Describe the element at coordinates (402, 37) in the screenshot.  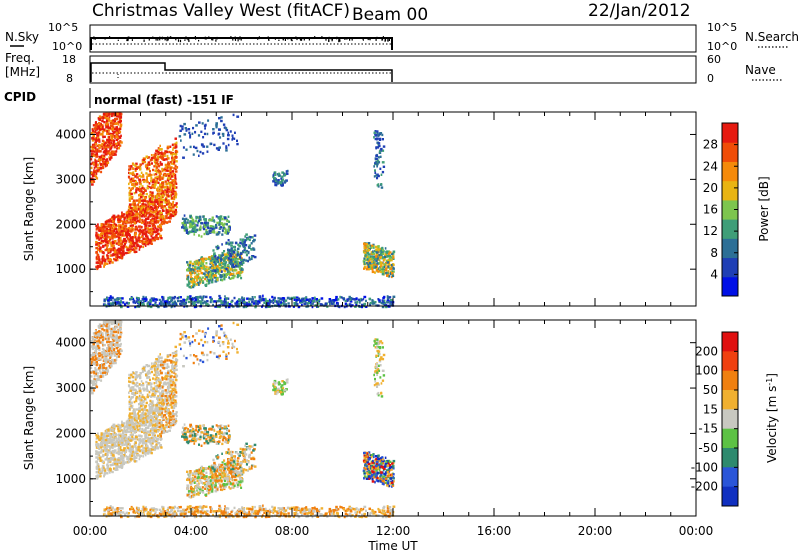
I see `noise-panel: N.Sky 10^5 10^0 10^5 10^0 N.Search` at that location.